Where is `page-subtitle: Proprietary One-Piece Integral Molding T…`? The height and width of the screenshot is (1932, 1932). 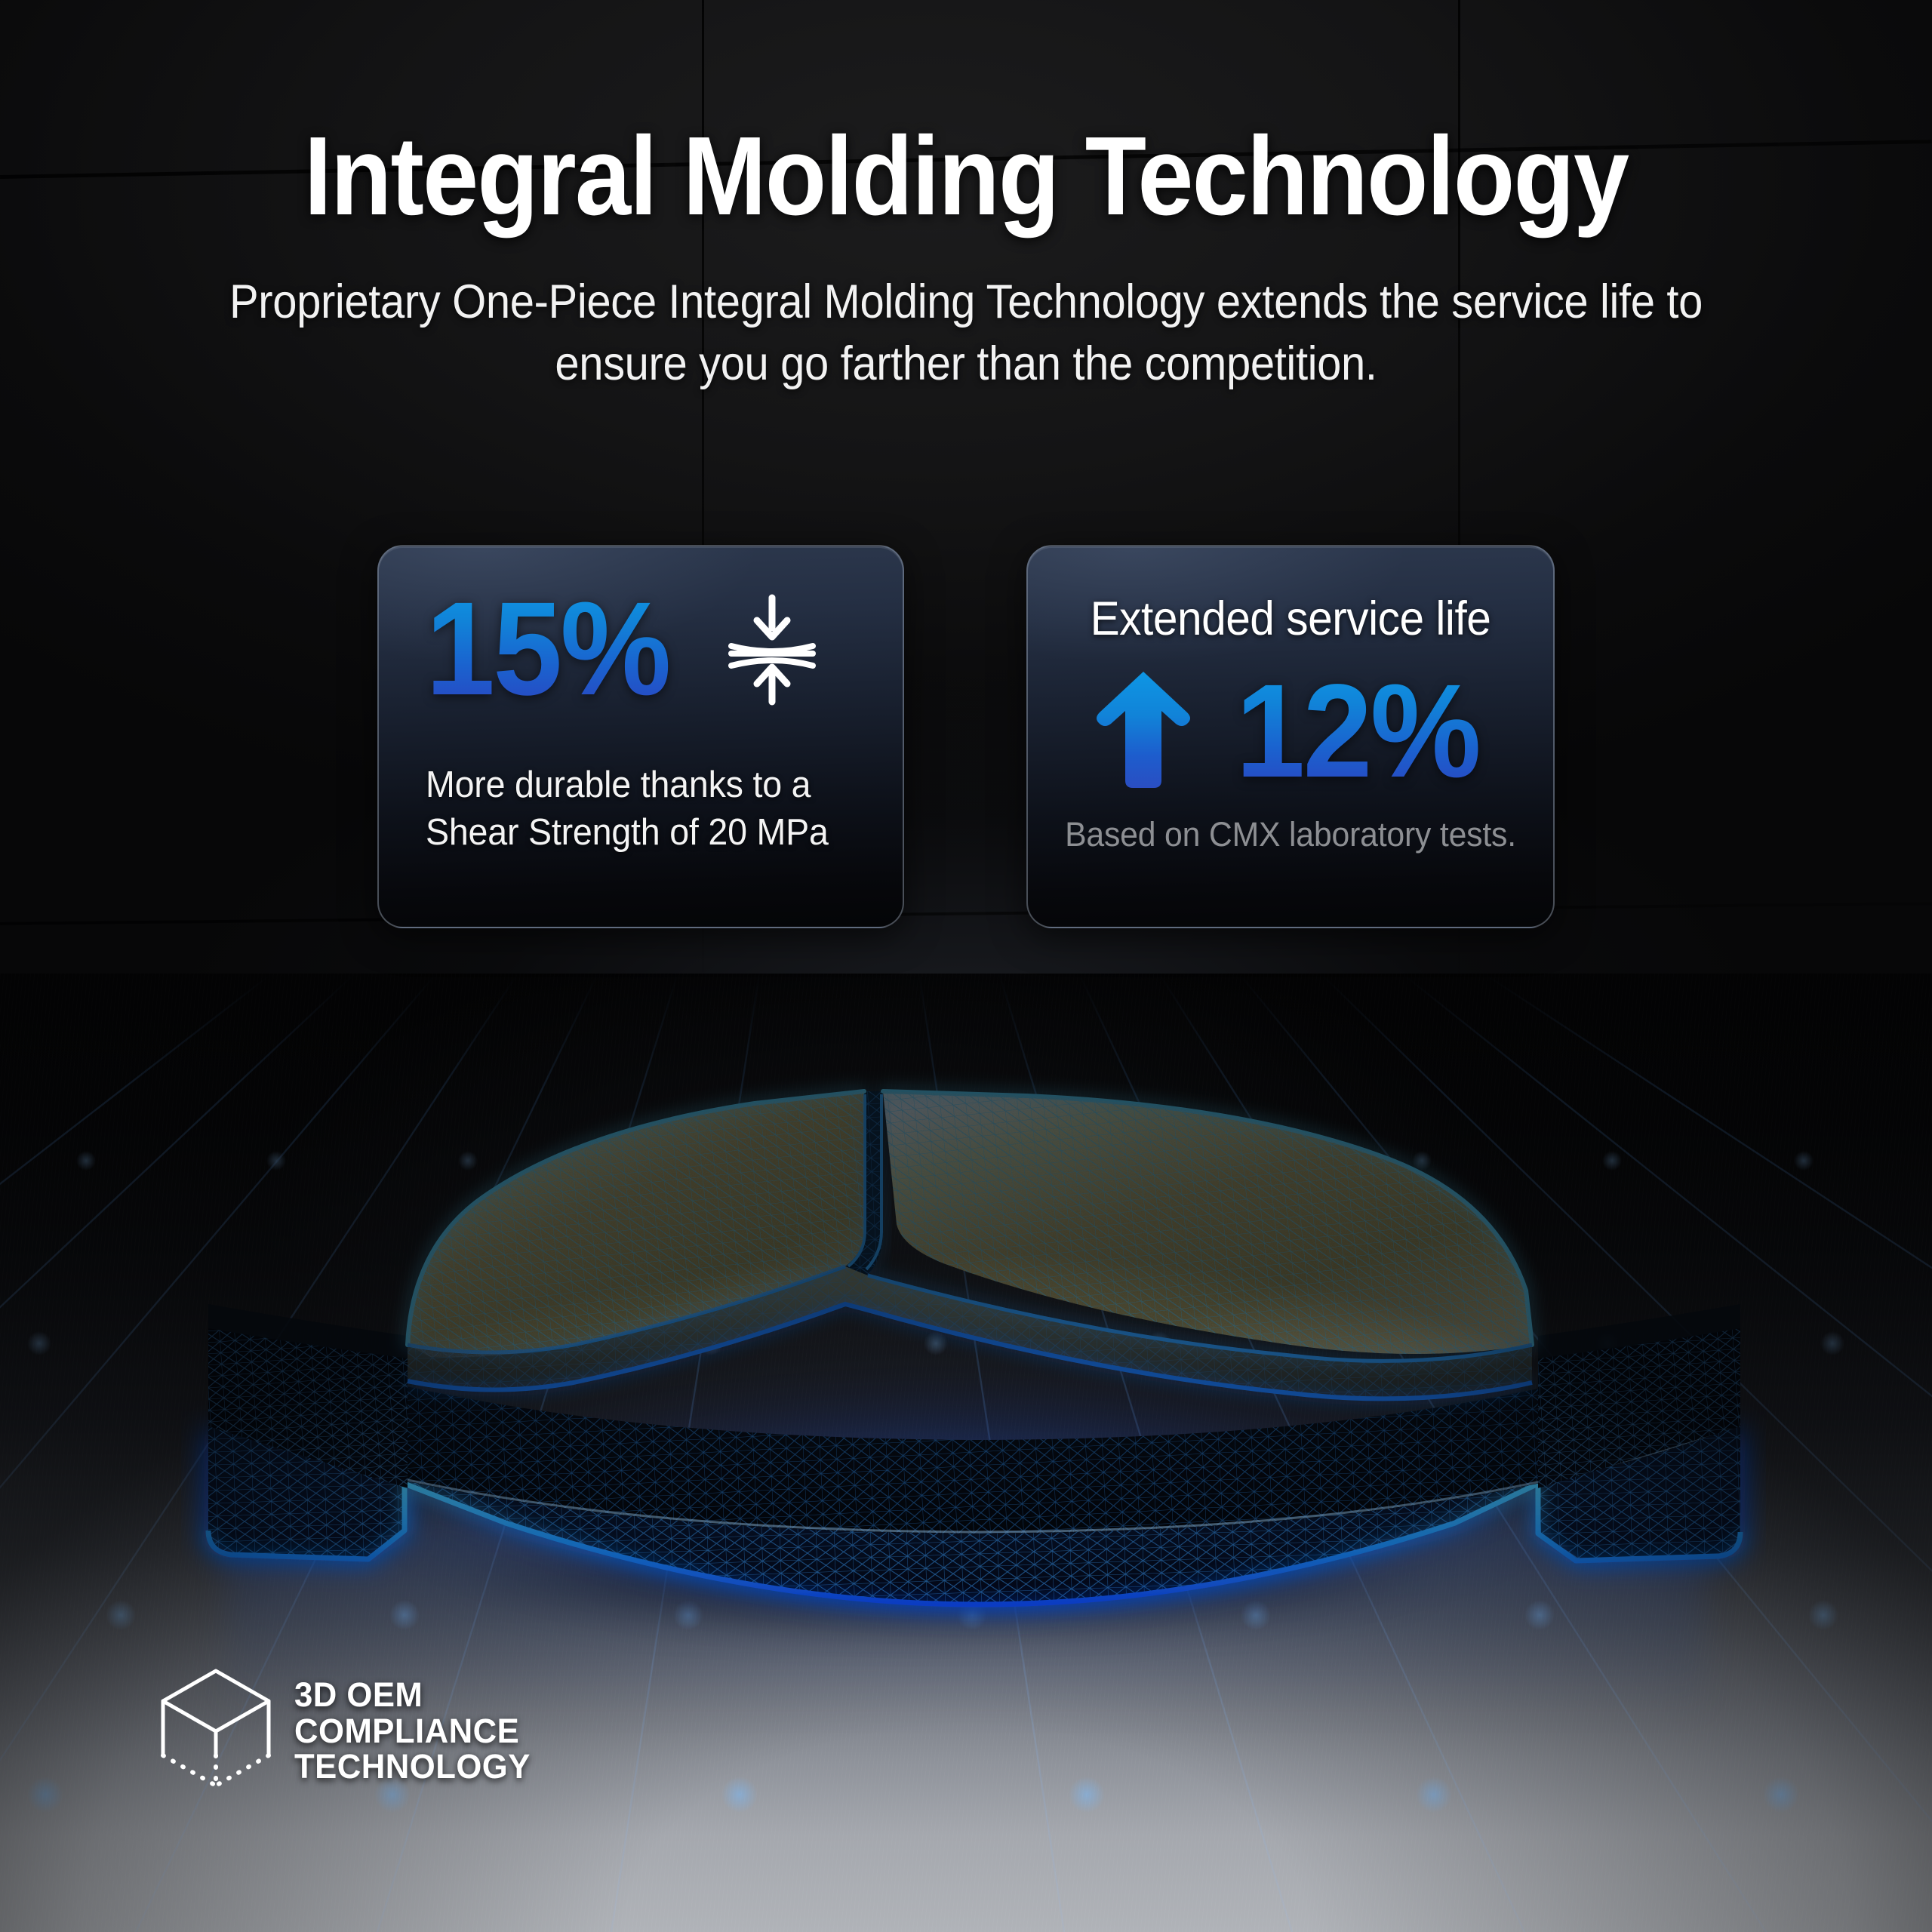
page-subtitle: Proprietary One-Piece Integral Molding T… is located at coordinates (966, 332).